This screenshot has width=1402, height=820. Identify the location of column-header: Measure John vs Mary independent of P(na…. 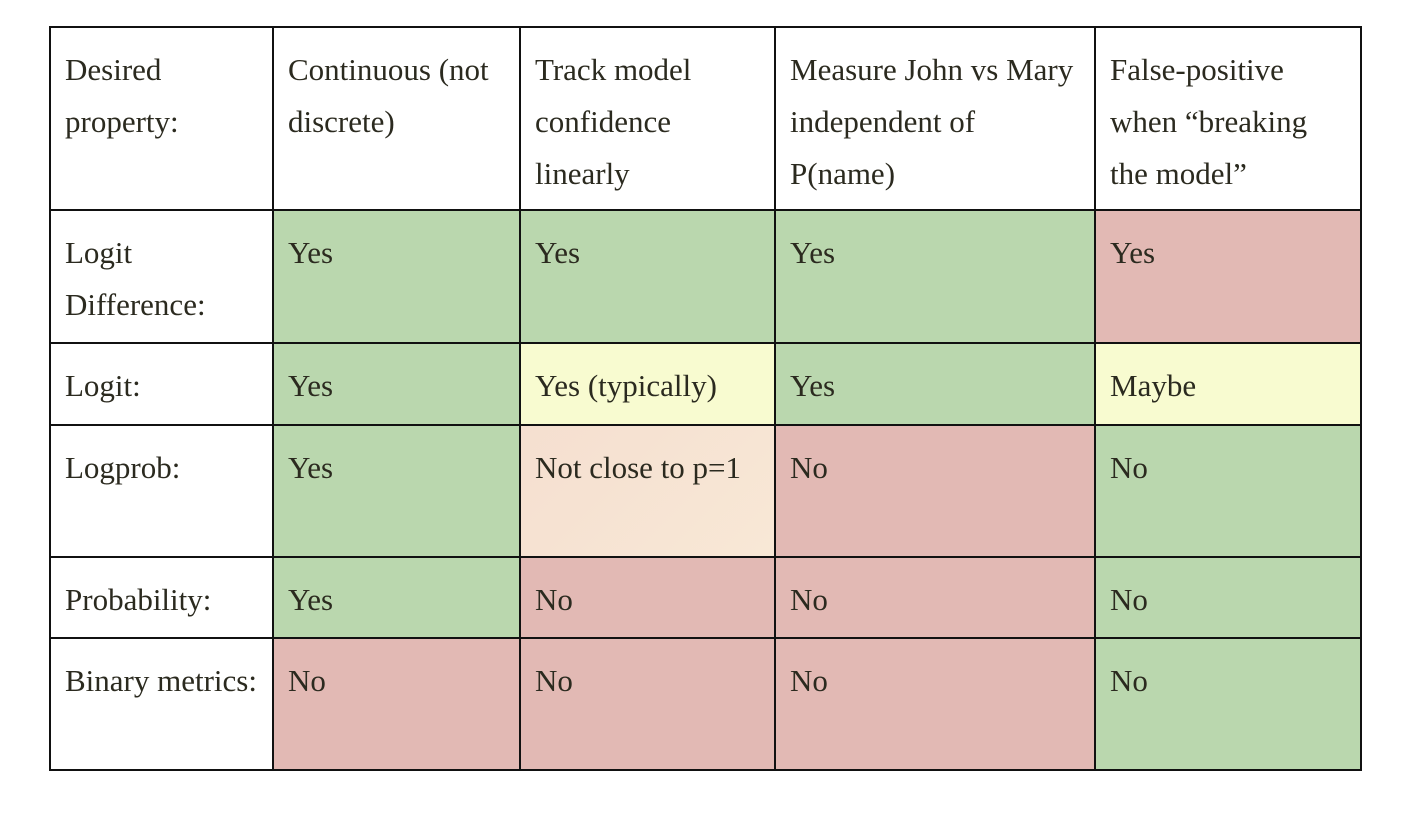
(935, 118).